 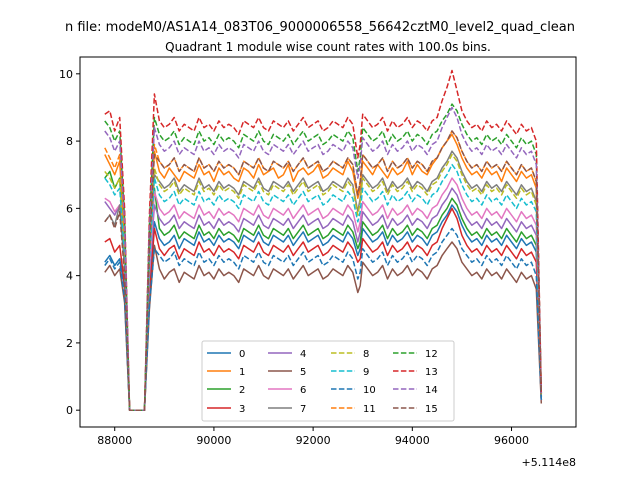 I want to click on legend-label-7: 7, so click(x=303, y=409).